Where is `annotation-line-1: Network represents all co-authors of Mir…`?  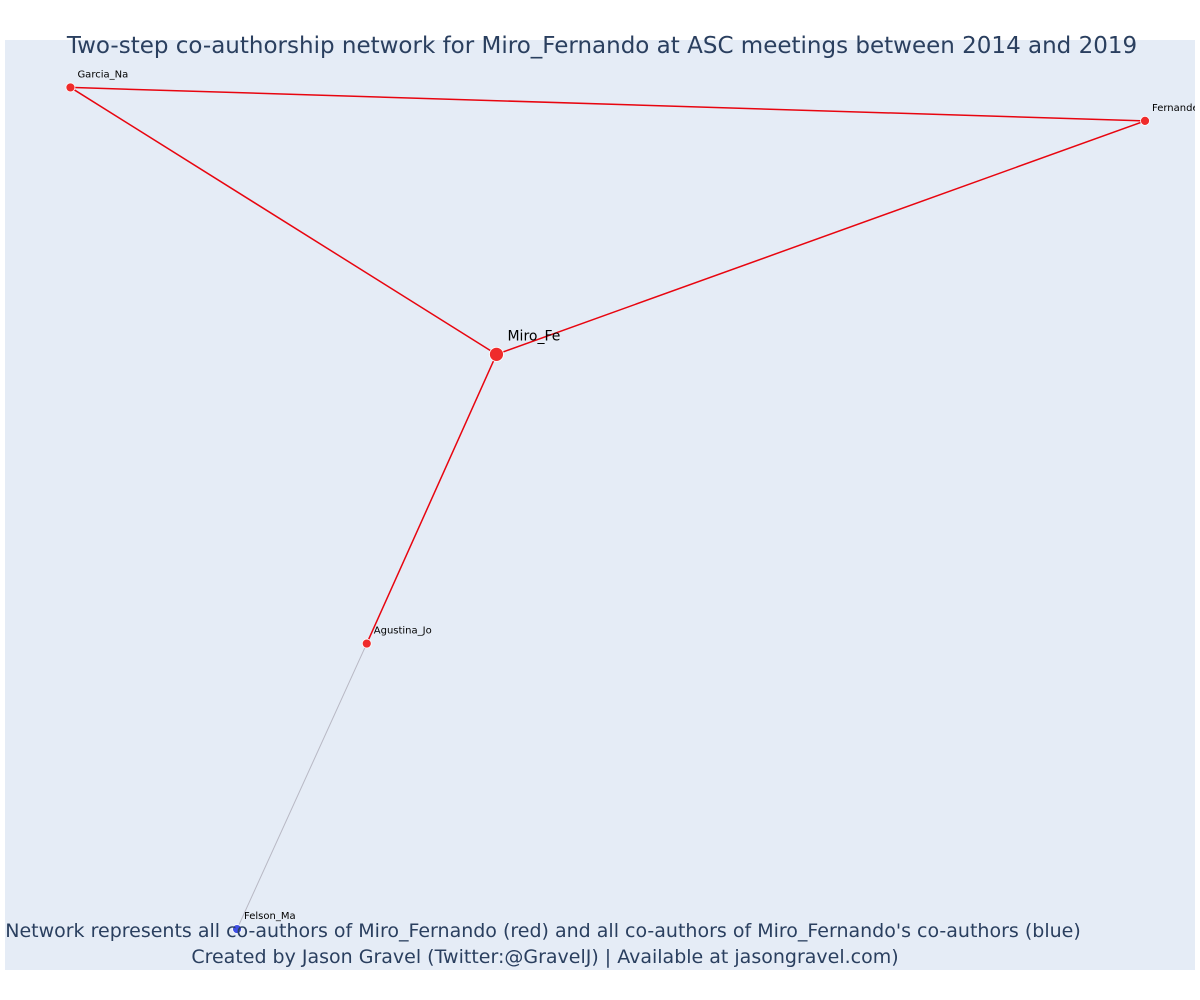 annotation-line-1: Network represents all co-authors of Mir… is located at coordinates (543, 931).